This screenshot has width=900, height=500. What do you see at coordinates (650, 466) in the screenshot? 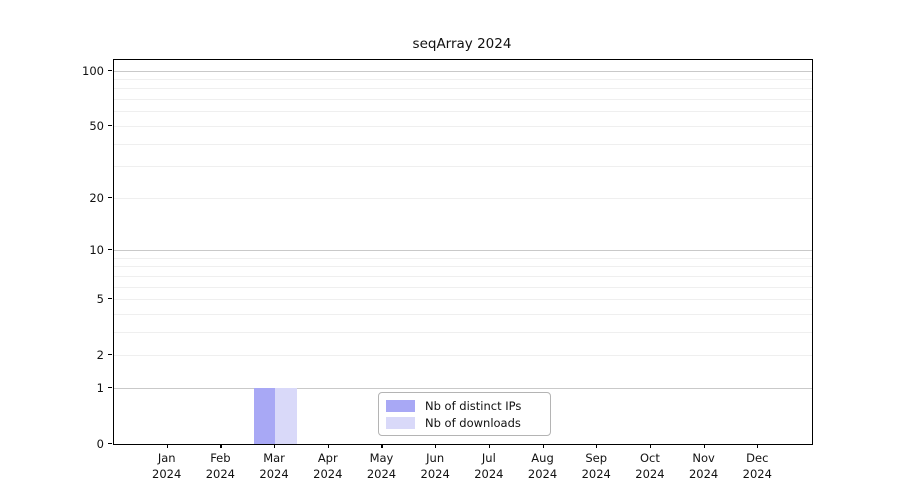
I see `x-tick-label: Oct 2024` at bounding box center [650, 466].